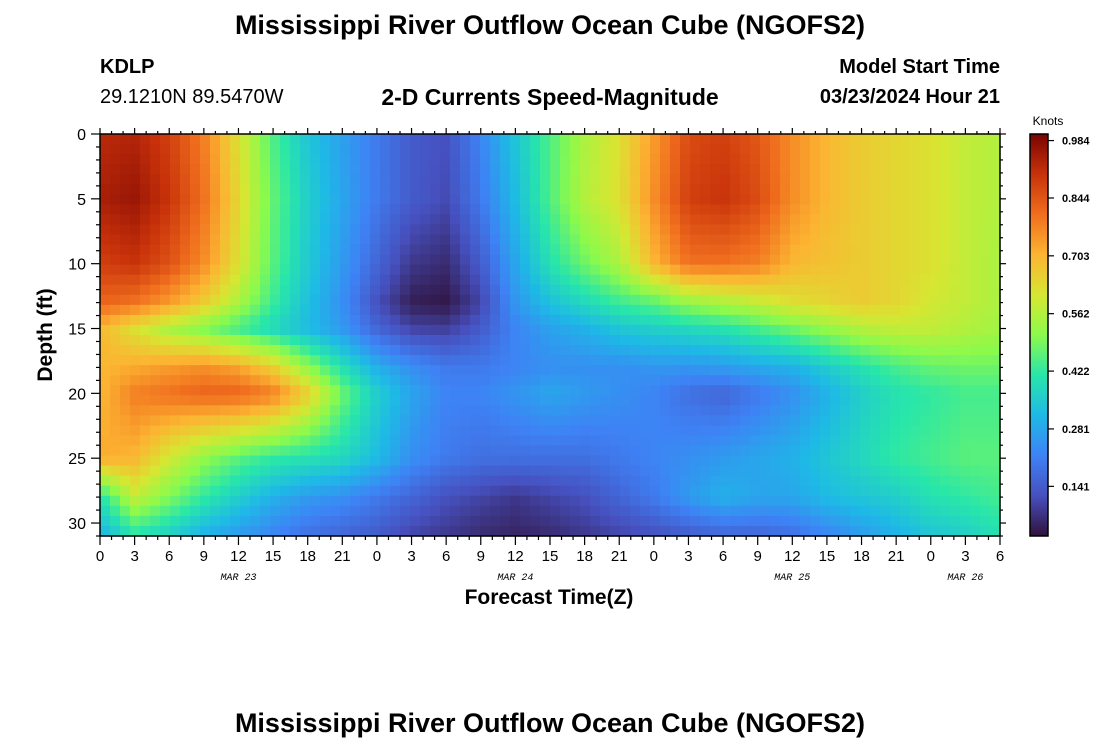 This screenshot has height=750, width=1100. I want to click on x-tick-label: 12, so click(238, 556).